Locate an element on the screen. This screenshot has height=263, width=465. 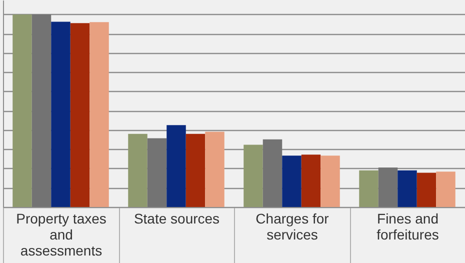
x-tick-label: State sources is located at coordinates (177, 218).